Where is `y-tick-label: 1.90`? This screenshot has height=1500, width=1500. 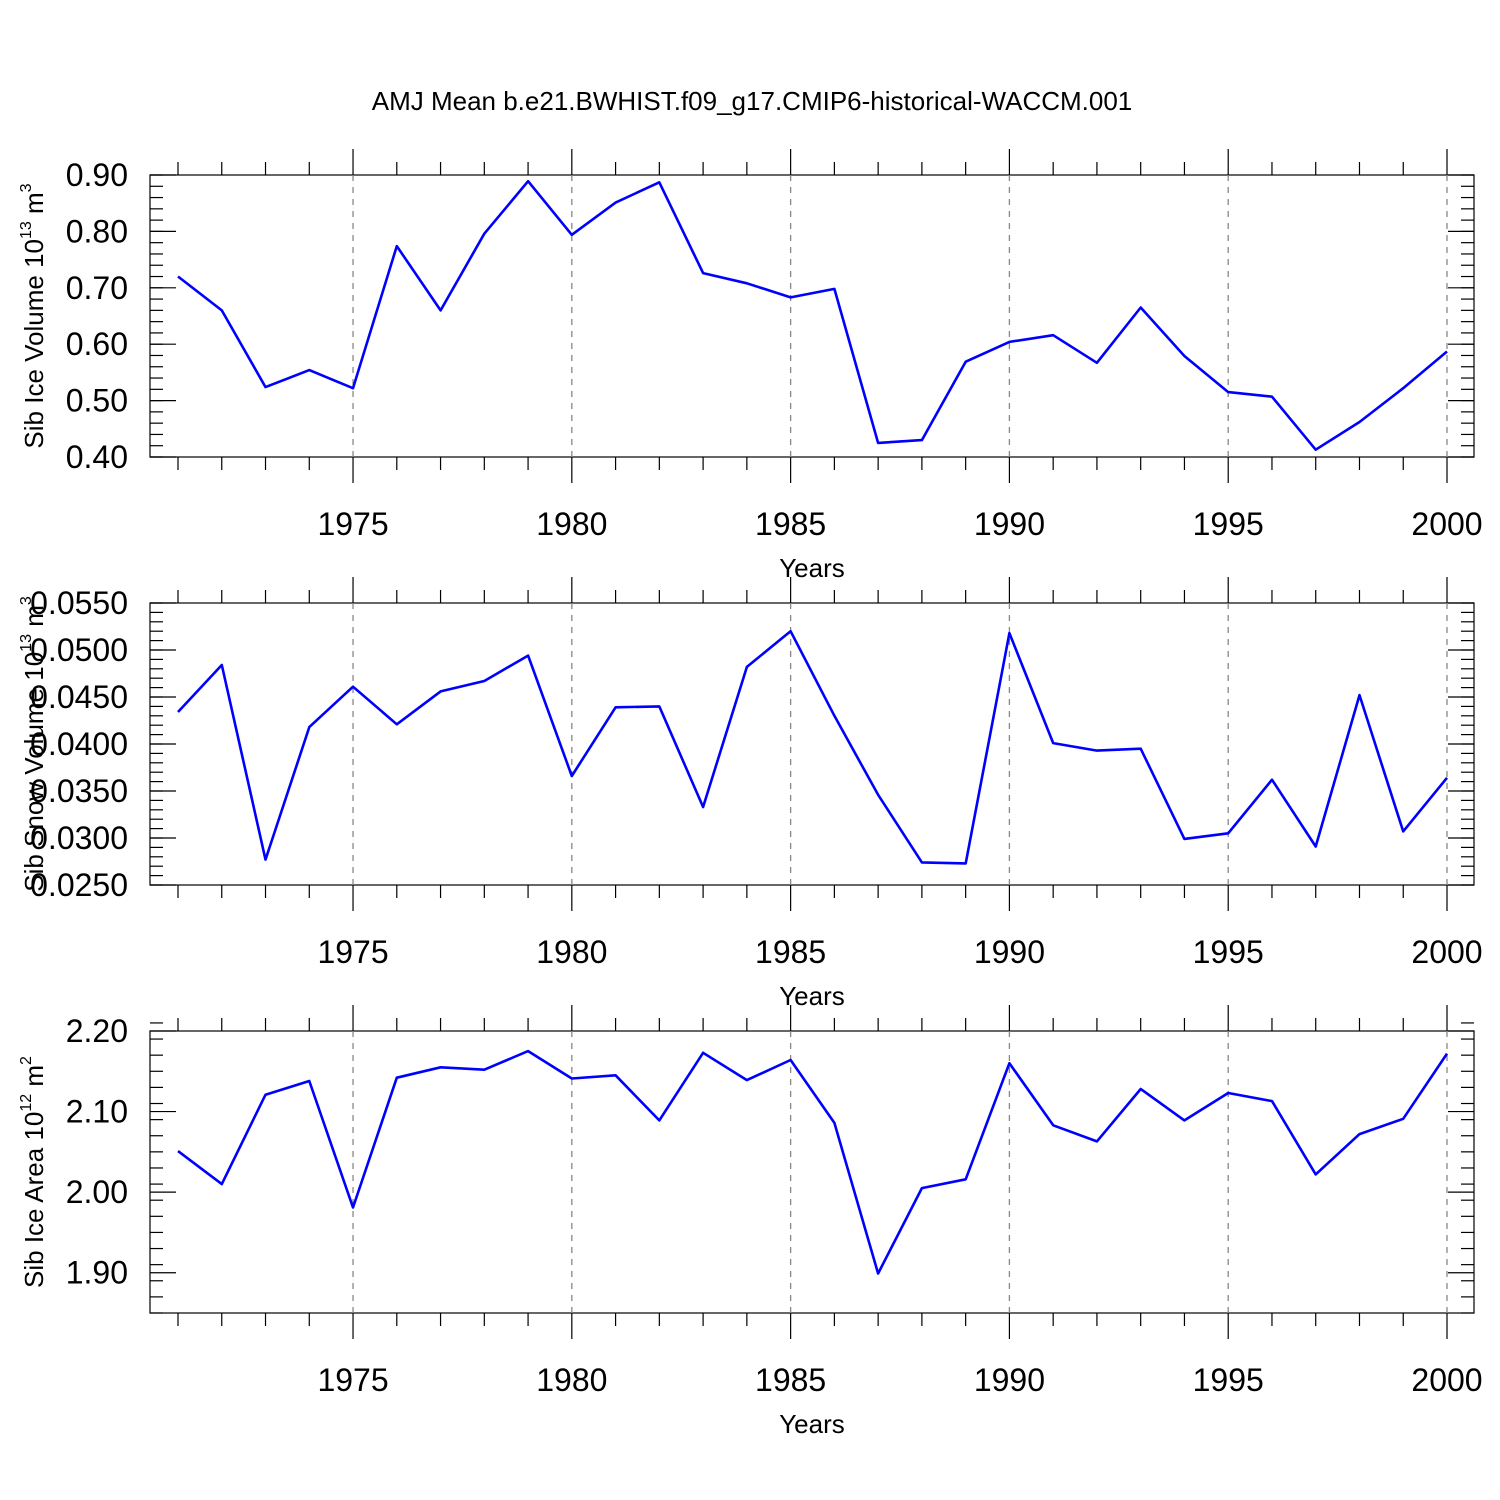 y-tick-label: 1.90 is located at coordinates (97, 1273).